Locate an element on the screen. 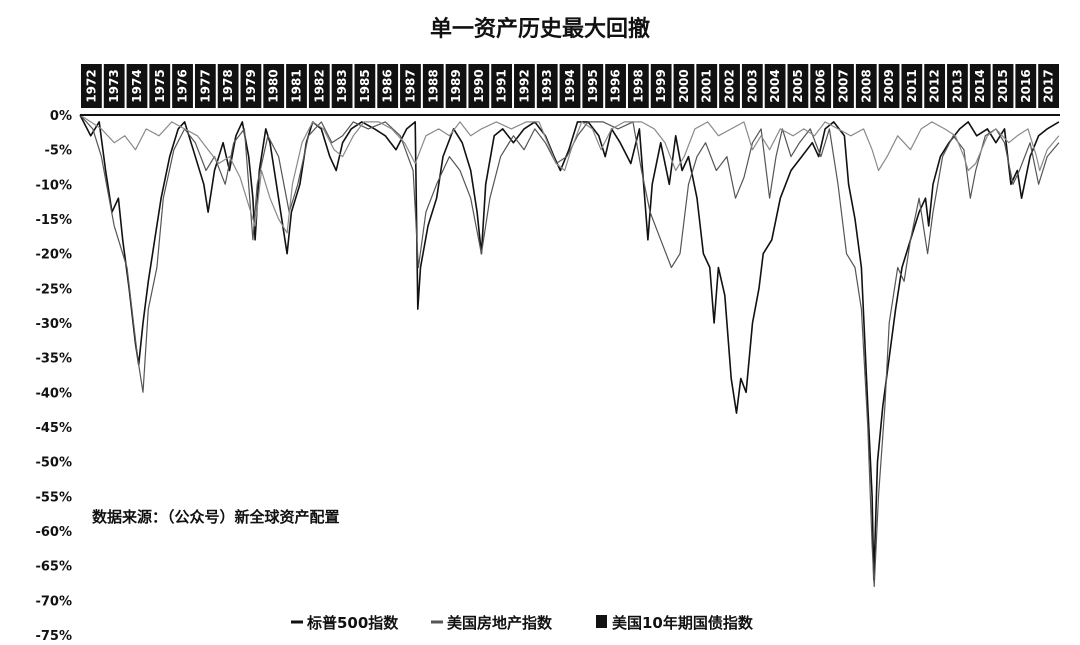  year-label-text: 1992 is located at coordinates (524, 85).